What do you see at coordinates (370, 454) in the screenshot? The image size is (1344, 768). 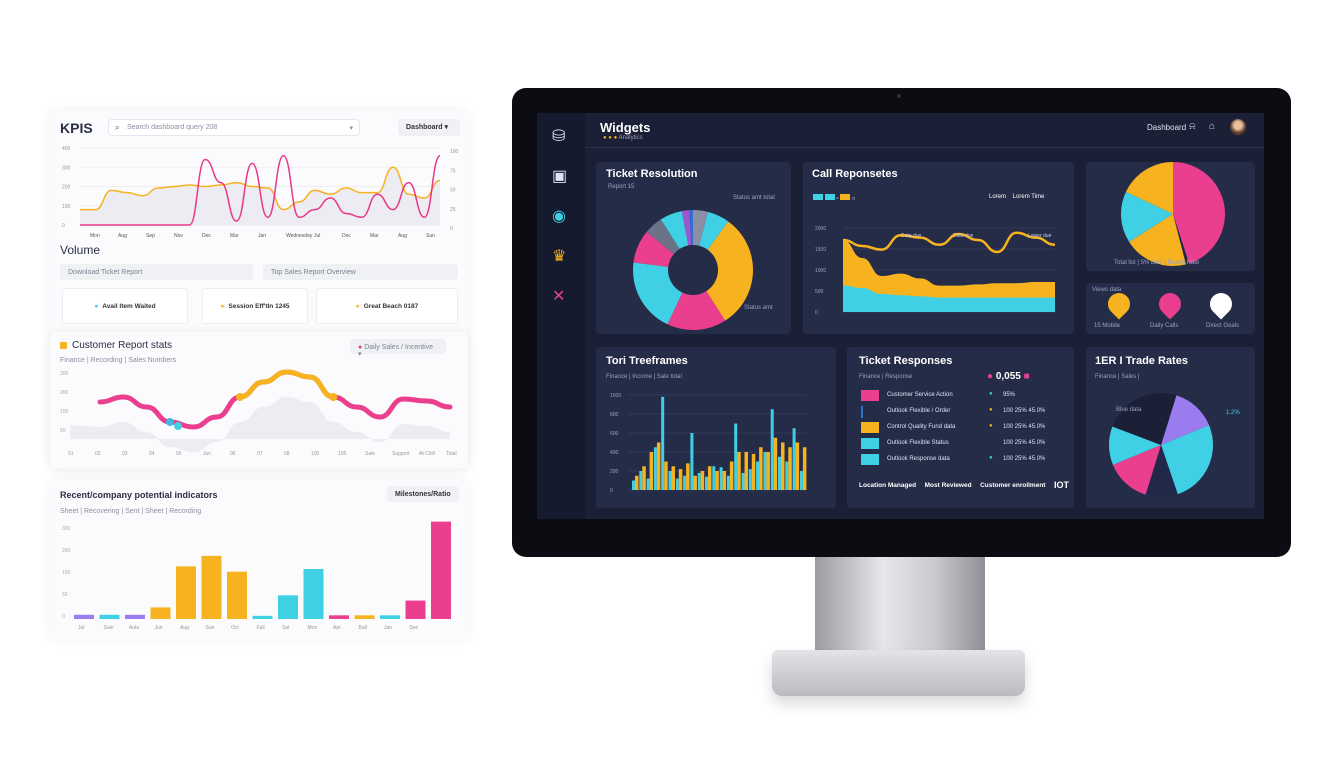 I see `tick-label: Sale` at bounding box center [370, 454].